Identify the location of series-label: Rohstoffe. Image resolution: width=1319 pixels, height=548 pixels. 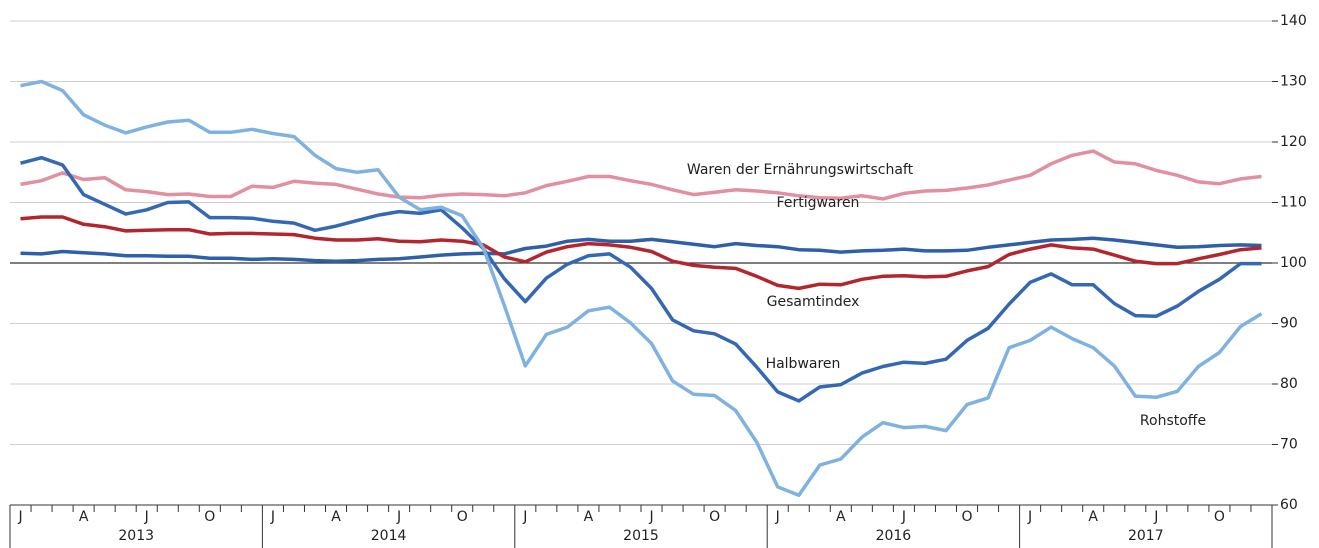
(1173, 421).